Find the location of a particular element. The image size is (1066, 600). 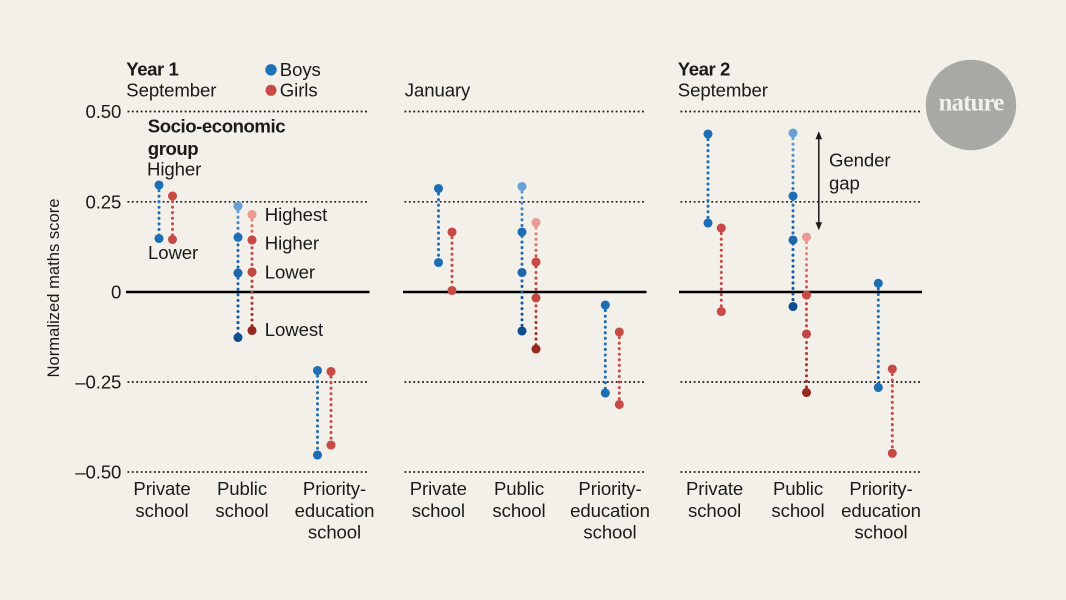

svg-text: Highest is located at coordinates (296, 214).